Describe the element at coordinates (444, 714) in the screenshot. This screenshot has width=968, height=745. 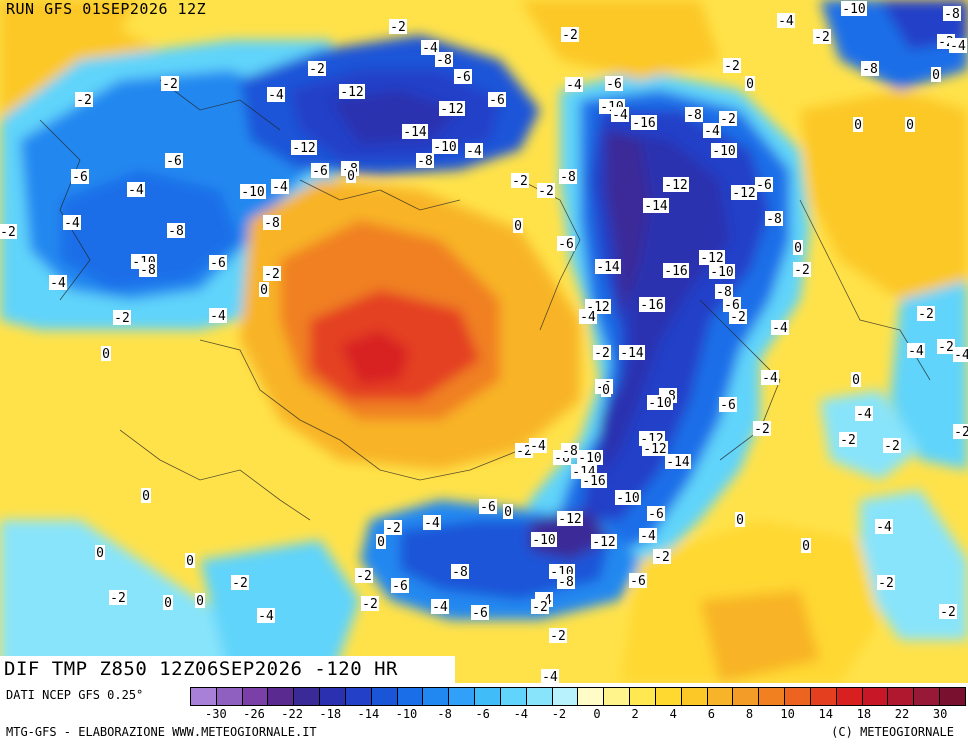
I see `color-scale-tick: -8` at that location.